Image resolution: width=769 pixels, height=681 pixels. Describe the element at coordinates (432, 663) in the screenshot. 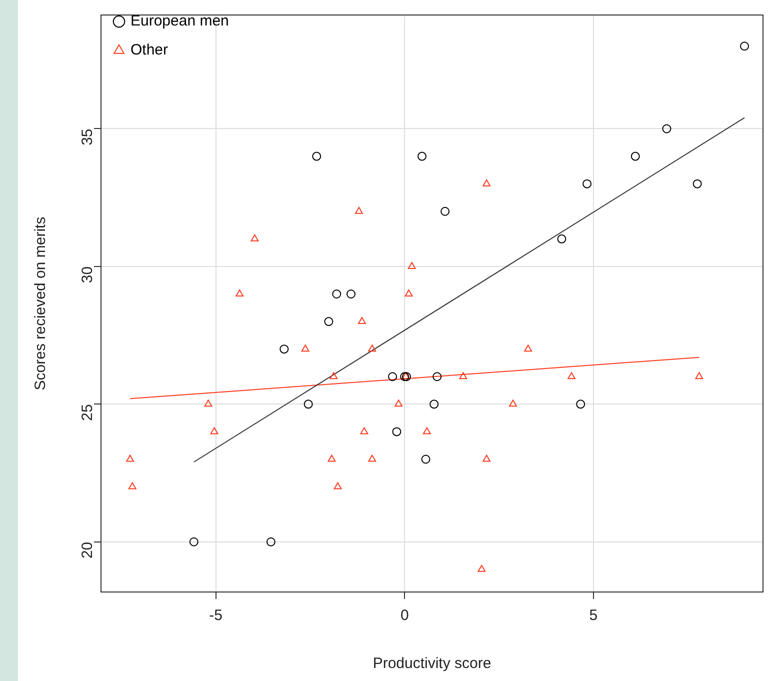

I see `x-axis-title: Productivity score` at that location.